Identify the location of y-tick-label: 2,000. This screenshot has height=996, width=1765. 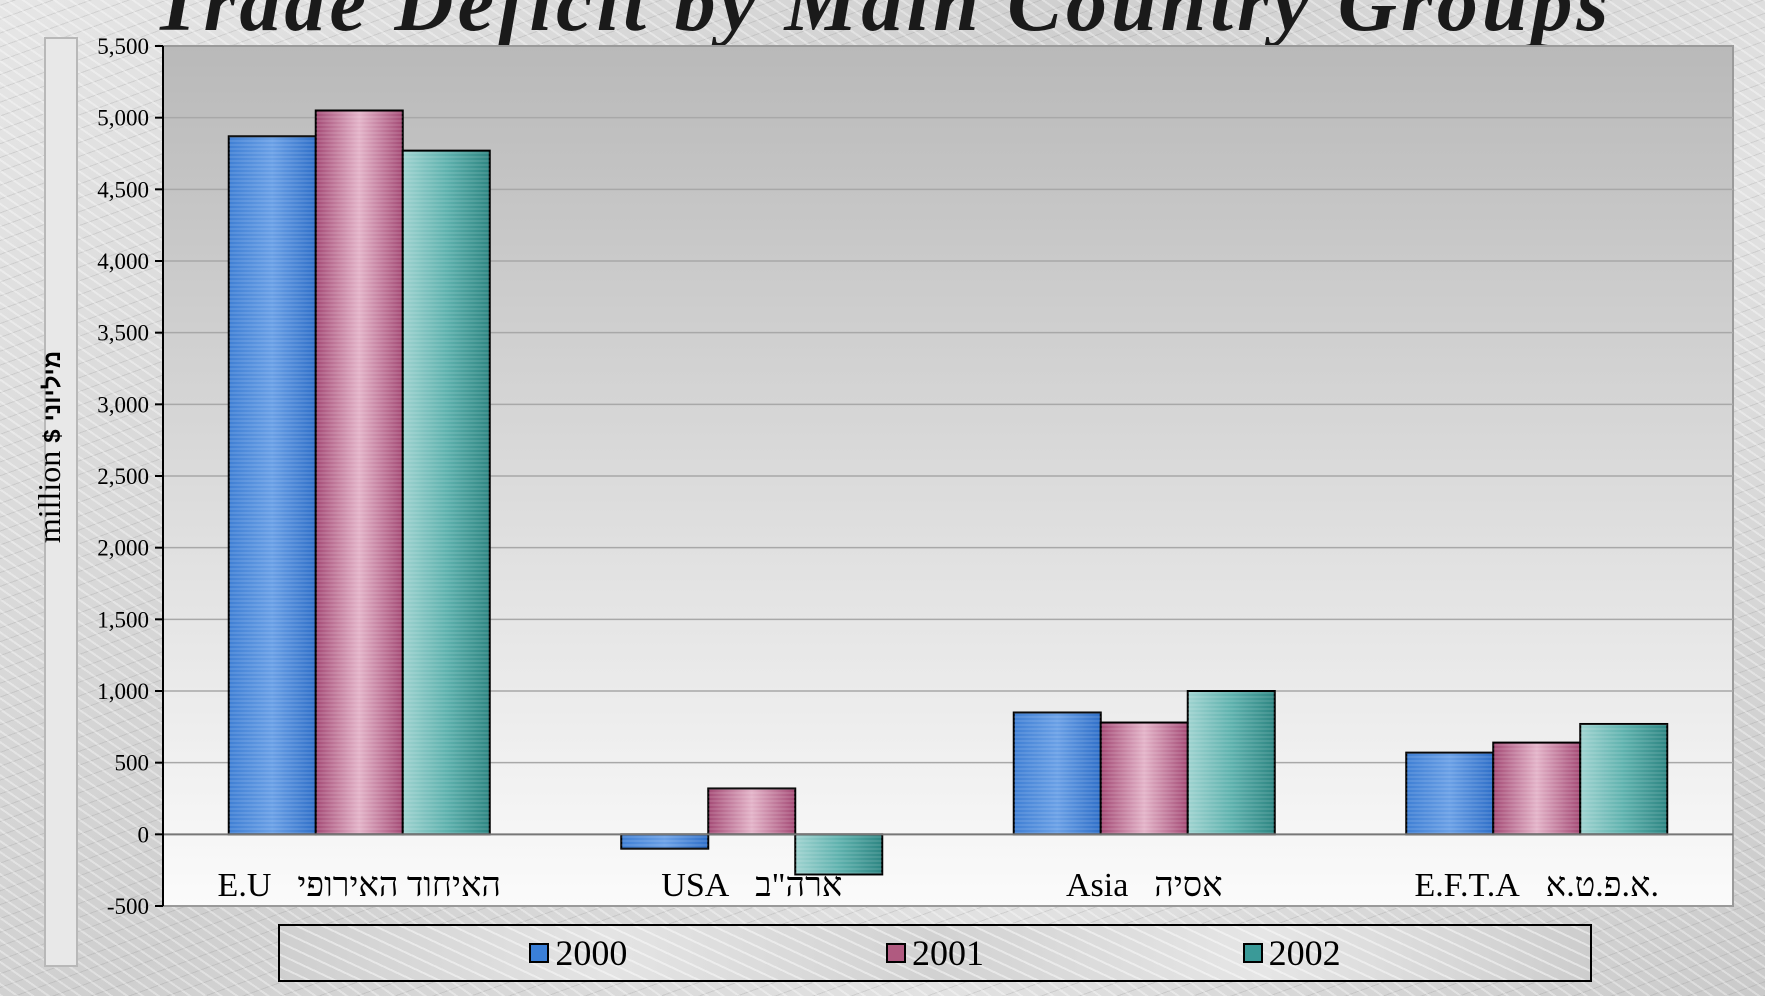
(123, 548).